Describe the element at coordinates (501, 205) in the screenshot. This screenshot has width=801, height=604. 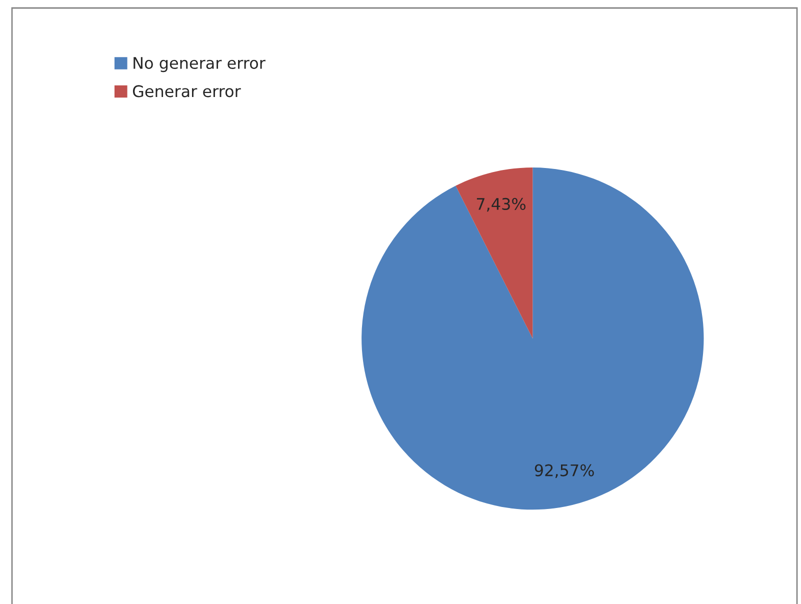
I see `data-label: 7,43%` at that location.